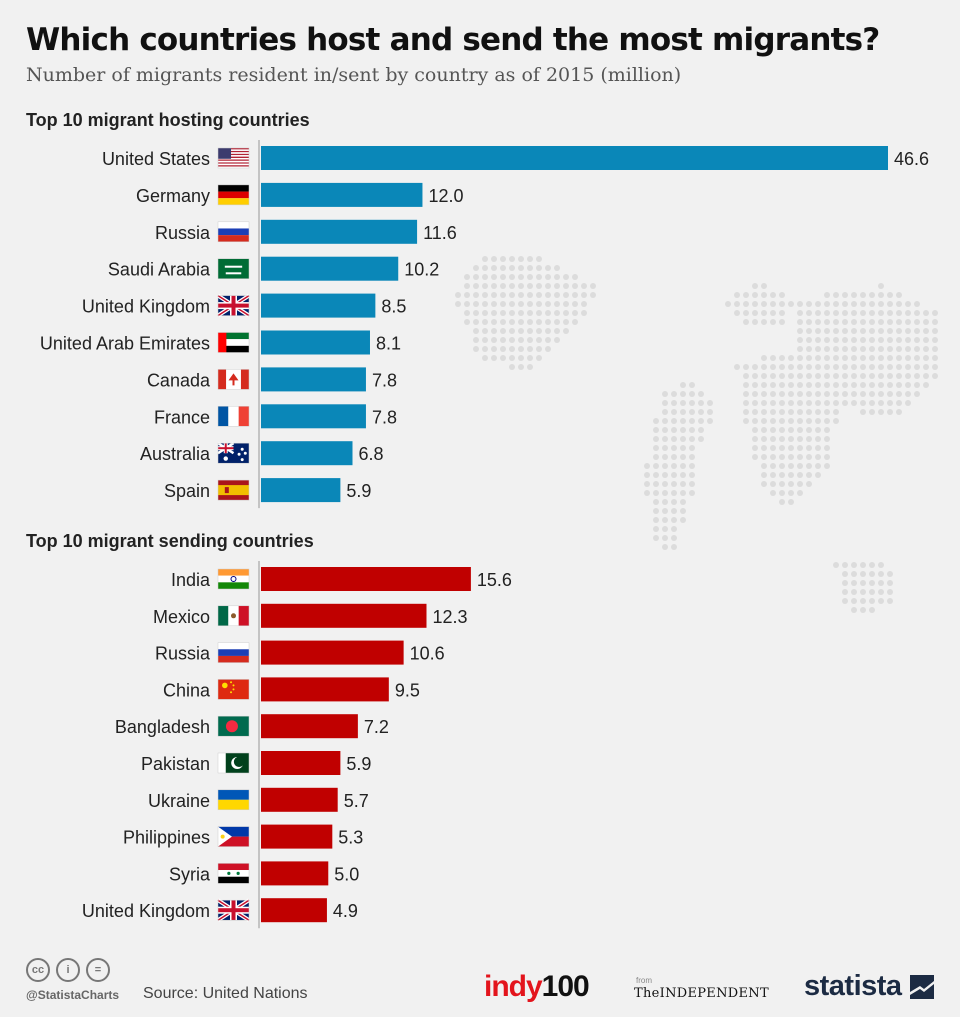 This screenshot has width=960, height=1017. Describe the element at coordinates (388, 344) in the screenshot. I see `hosting-value-label: 8.1` at that location.